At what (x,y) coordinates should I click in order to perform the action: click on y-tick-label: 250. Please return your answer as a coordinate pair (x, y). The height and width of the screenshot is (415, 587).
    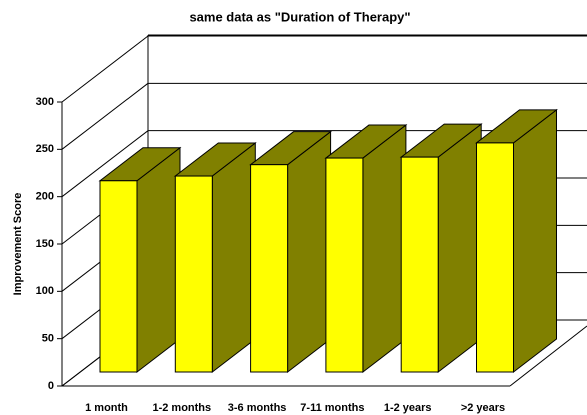
    Looking at the image, I should click on (45, 149).